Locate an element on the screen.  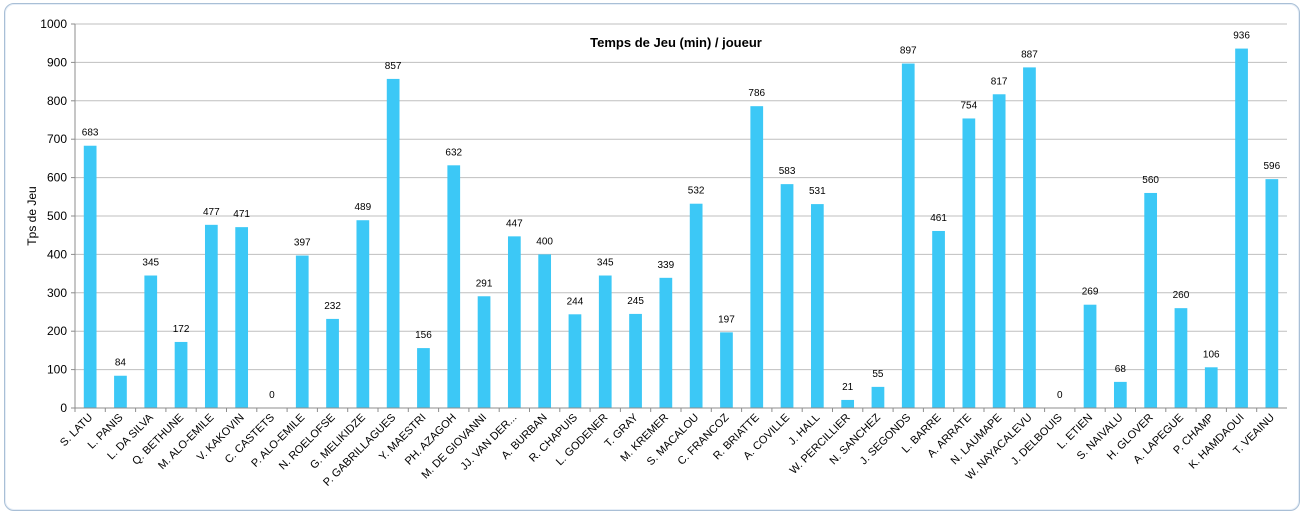
y-tick-label: 900 is located at coordinates (57, 62).